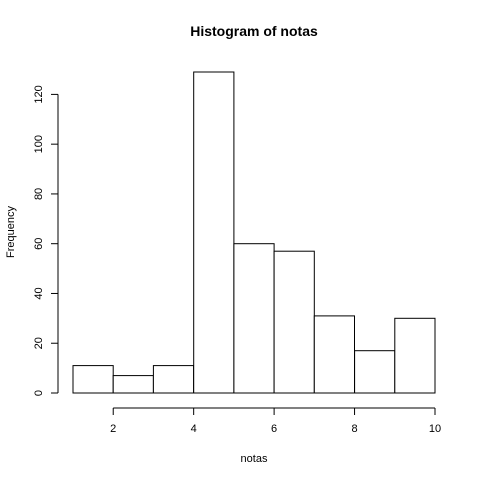 The height and width of the screenshot is (480, 480). What do you see at coordinates (11, 232) in the screenshot?
I see `y-axis-label: Frequency` at bounding box center [11, 232].